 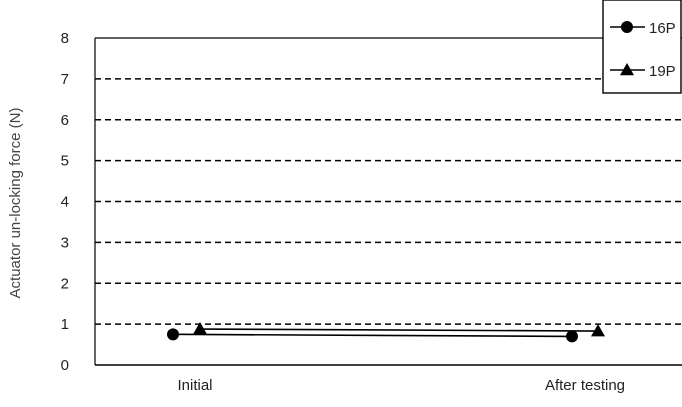 What do you see at coordinates (662, 71) in the screenshot?
I see `legend-label: 19P` at bounding box center [662, 71].